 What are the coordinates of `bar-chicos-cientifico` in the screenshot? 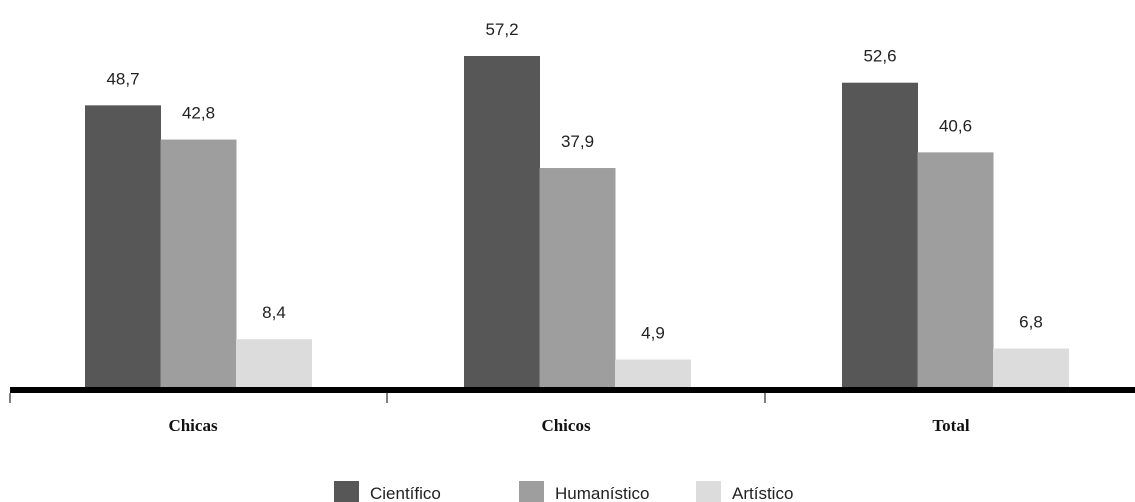 It's located at (502, 222).